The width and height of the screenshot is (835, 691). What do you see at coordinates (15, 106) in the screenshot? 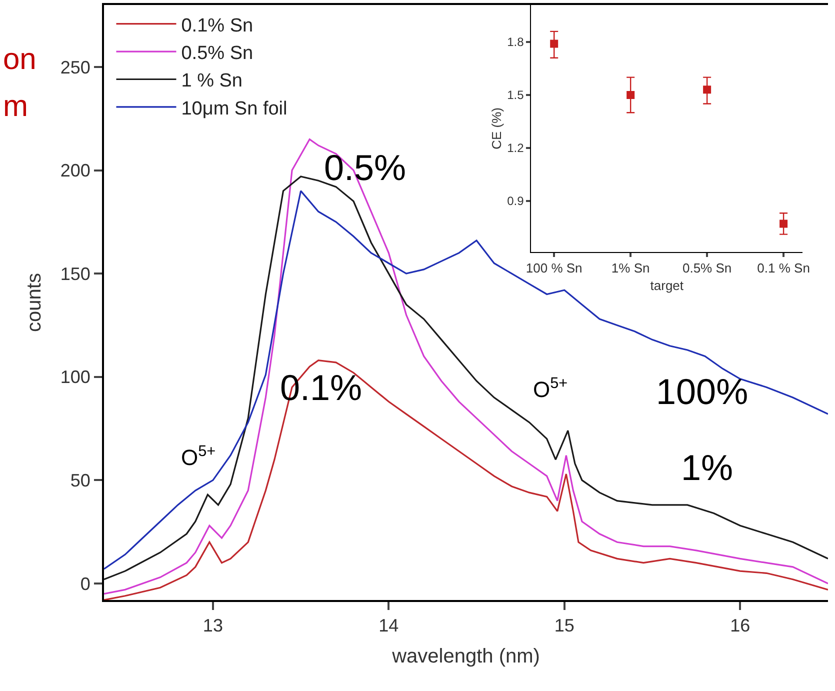
I see `text: m` at bounding box center [15, 106].